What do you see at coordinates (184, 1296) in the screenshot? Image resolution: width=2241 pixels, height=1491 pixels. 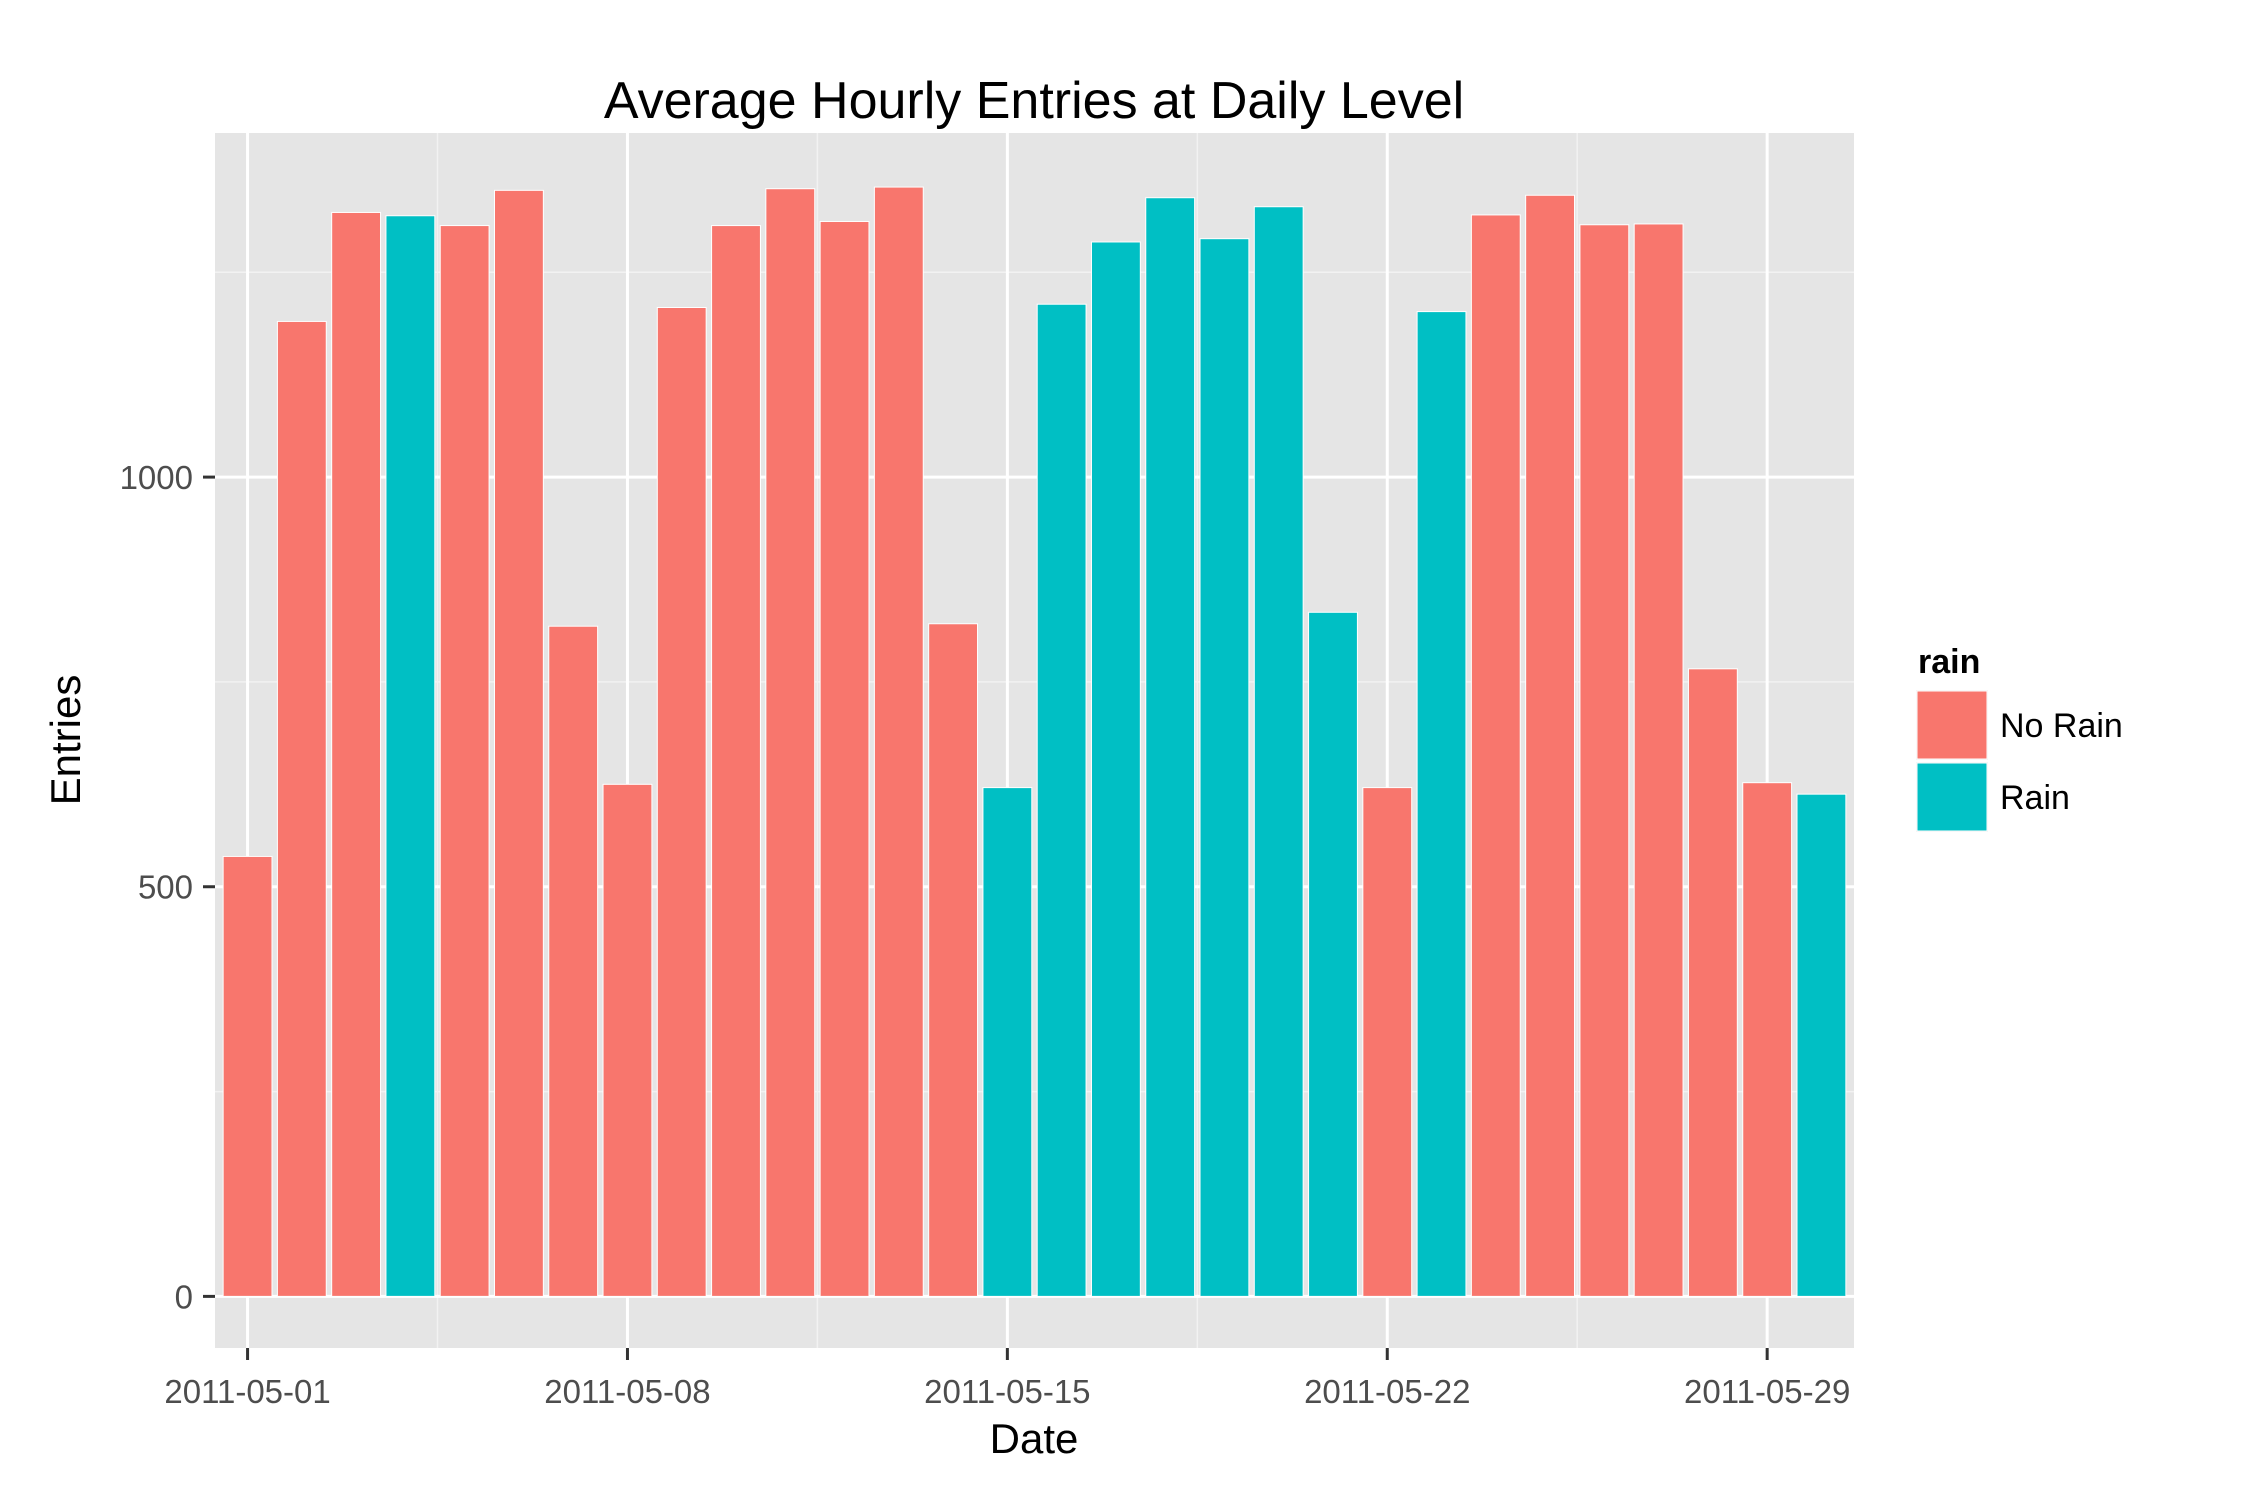 I see `y-tick-label: 0` at bounding box center [184, 1296].